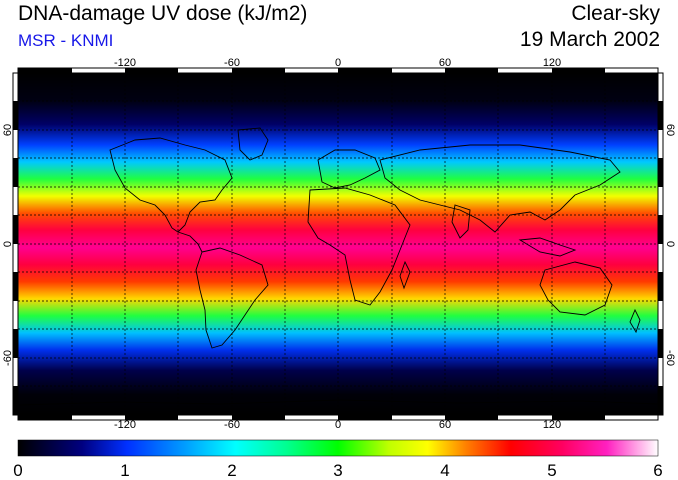 The height and width of the screenshot is (480, 678). Describe the element at coordinates (338, 425) in the screenshot. I see `lon-tick-bottom: 0` at that location.